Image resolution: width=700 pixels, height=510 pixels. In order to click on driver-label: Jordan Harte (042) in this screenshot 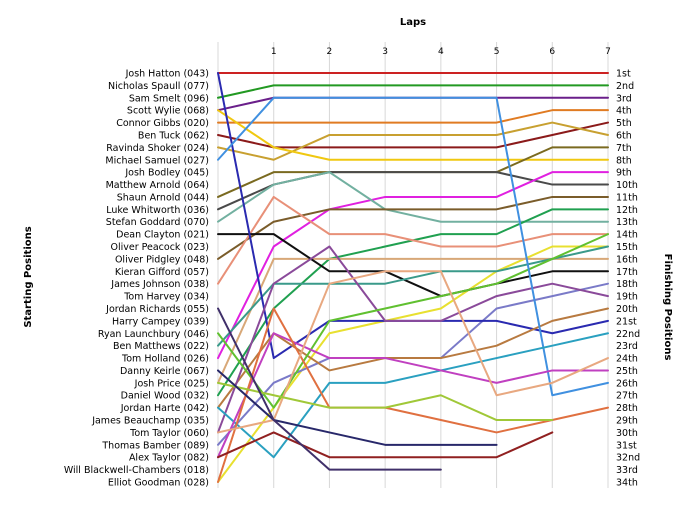, I will do `click(164, 408)`.